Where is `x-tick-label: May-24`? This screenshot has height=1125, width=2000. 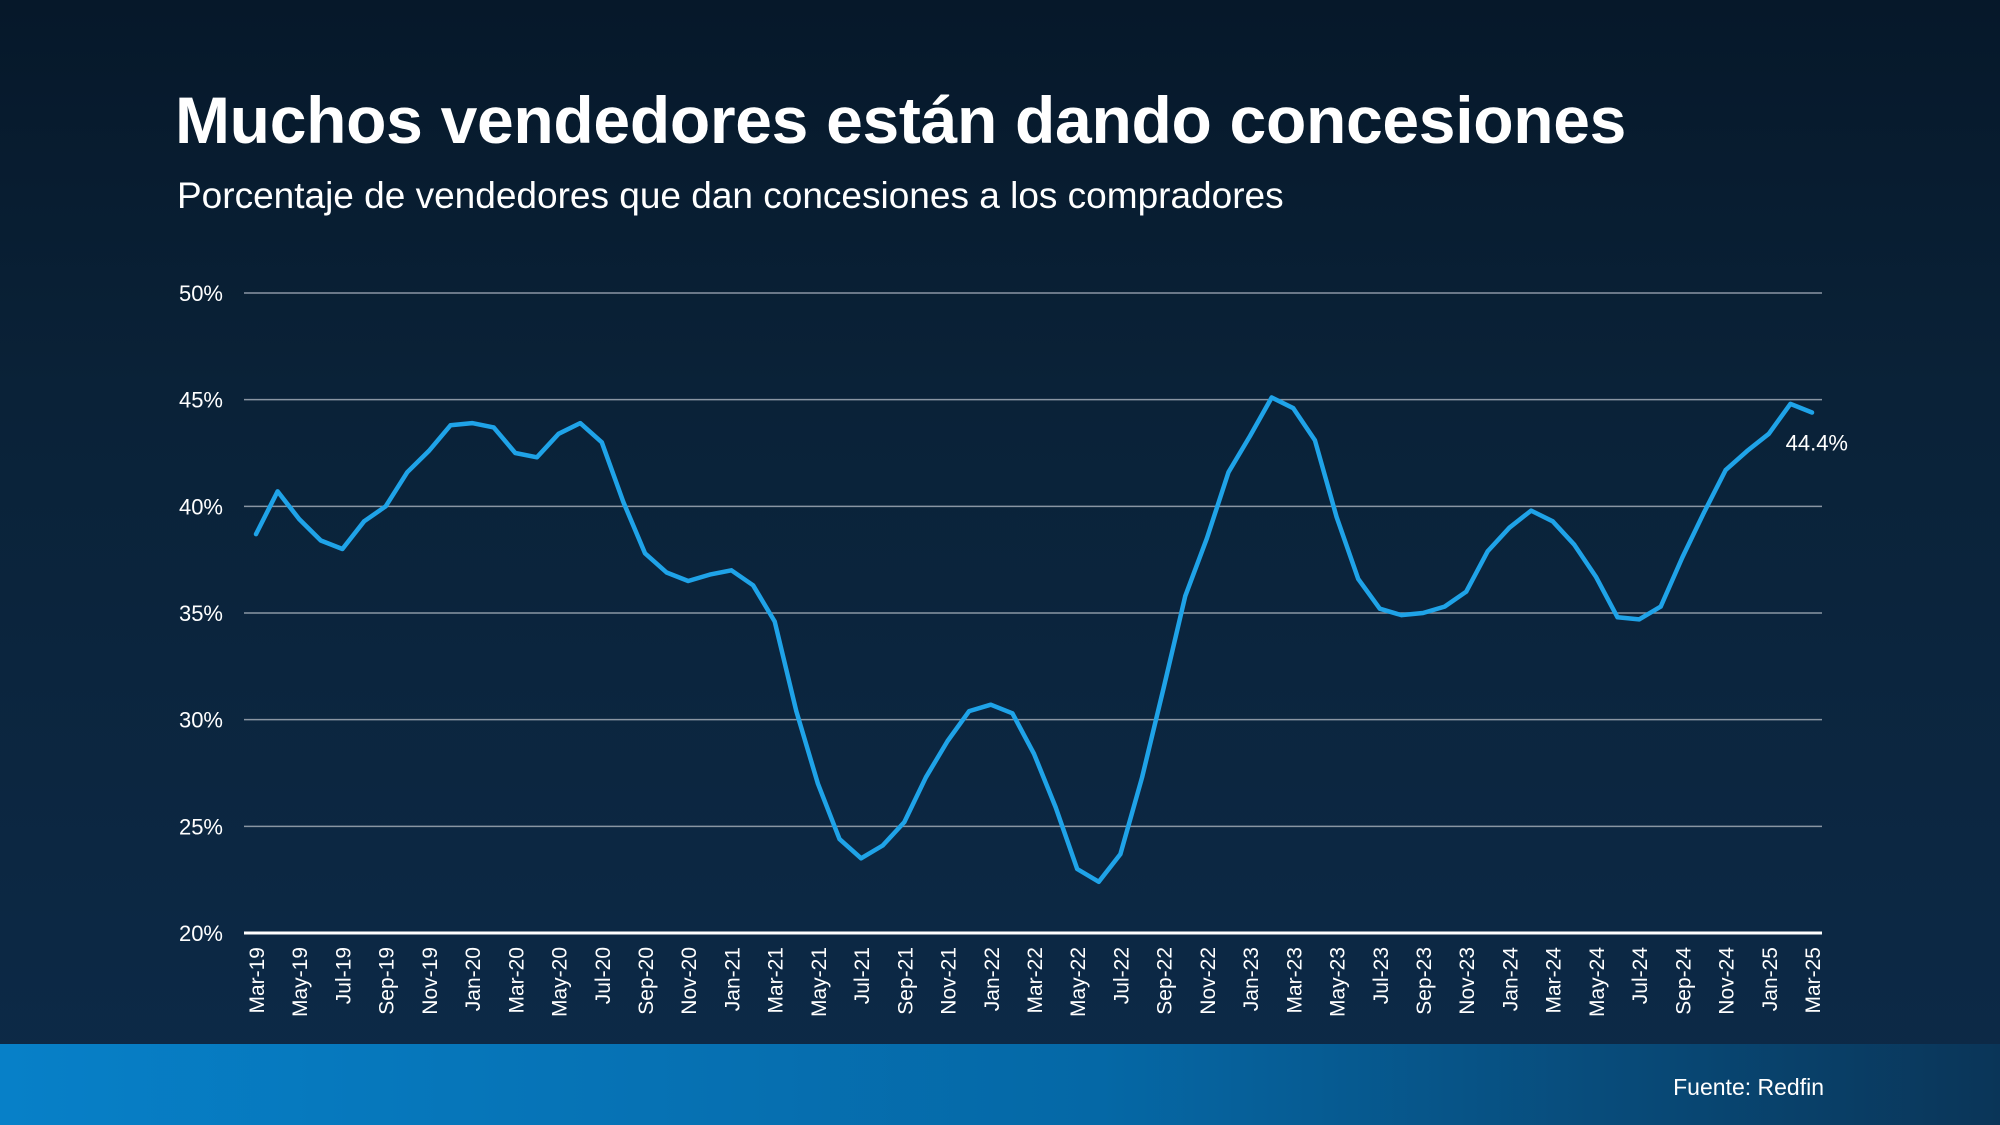
x-tick-label: May-24 is located at coordinates (1597, 982).